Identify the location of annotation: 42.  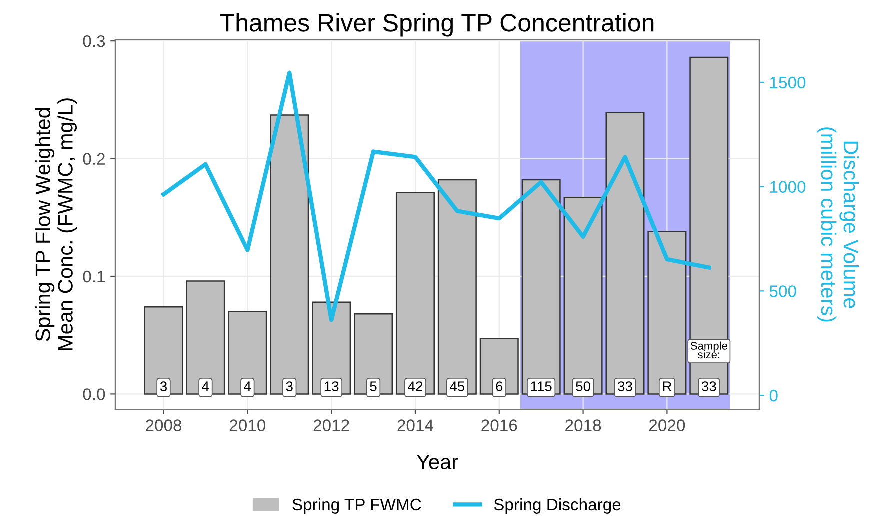
(415, 387).